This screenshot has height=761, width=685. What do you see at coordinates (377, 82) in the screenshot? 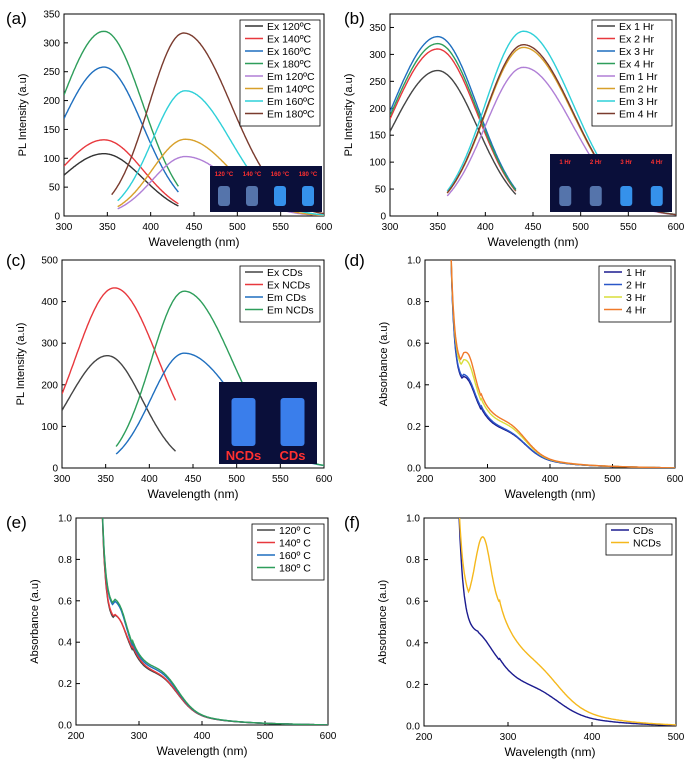
I see `y-tick-label: 250` at bounding box center [377, 82].